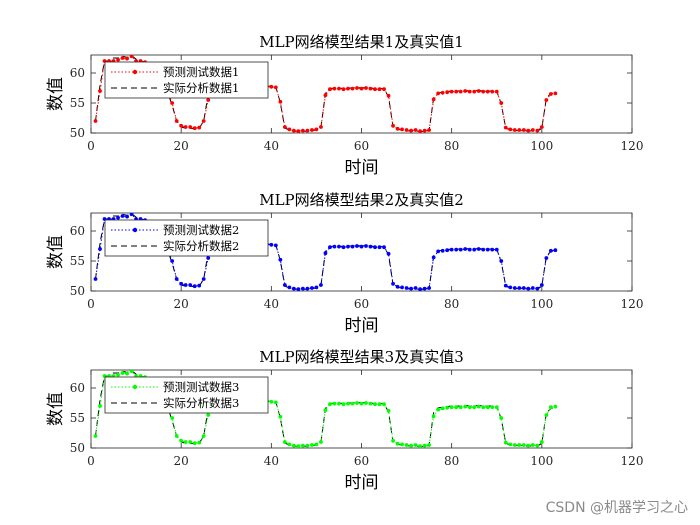 This screenshot has height=525, width=700. I want to click on chart-title: MLP网络模型结果2及真实值2, so click(361, 200).